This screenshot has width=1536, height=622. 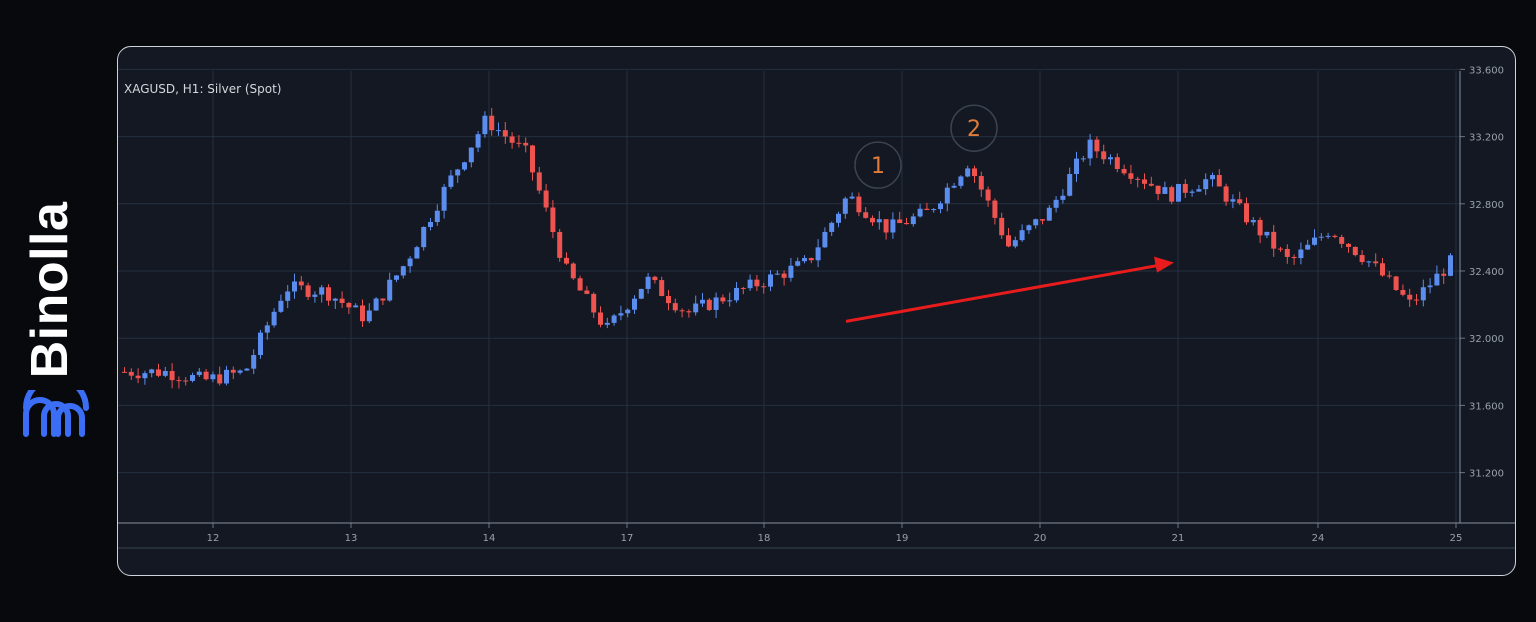 I want to click on y-tick-label: 32.800, so click(x=1486, y=205).